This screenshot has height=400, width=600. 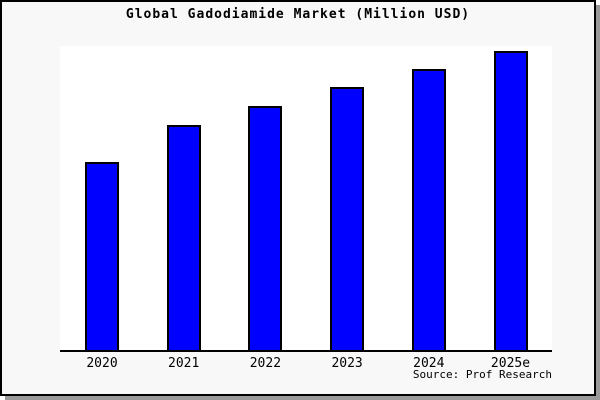 What do you see at coordinates (510, 200) in the screenshot?
I see `bar-2025e` at bounding box center [510, 200].